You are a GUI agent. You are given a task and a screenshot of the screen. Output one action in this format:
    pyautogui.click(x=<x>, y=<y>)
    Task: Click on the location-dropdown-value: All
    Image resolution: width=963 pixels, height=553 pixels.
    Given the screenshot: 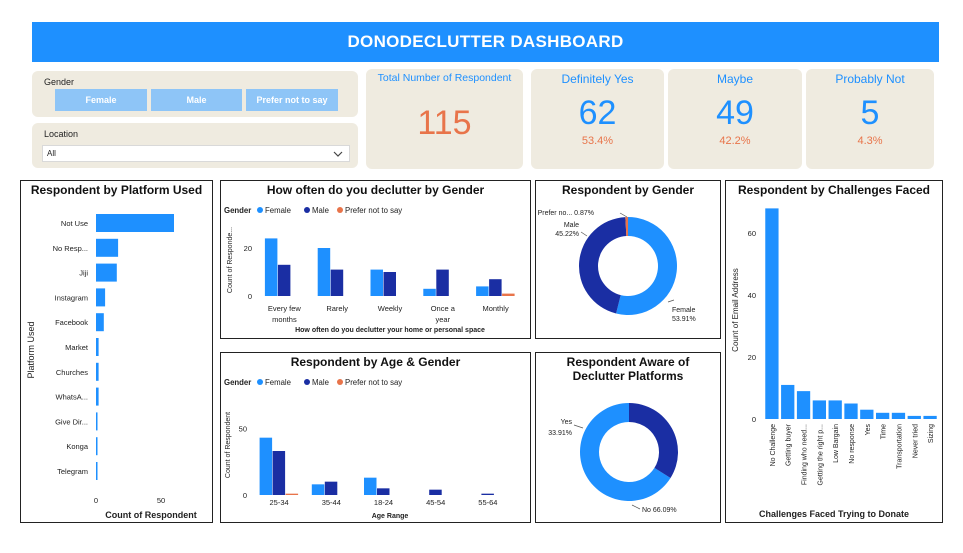 What is the action you would take?
    pyautogui.click(x=51, y=153)
    